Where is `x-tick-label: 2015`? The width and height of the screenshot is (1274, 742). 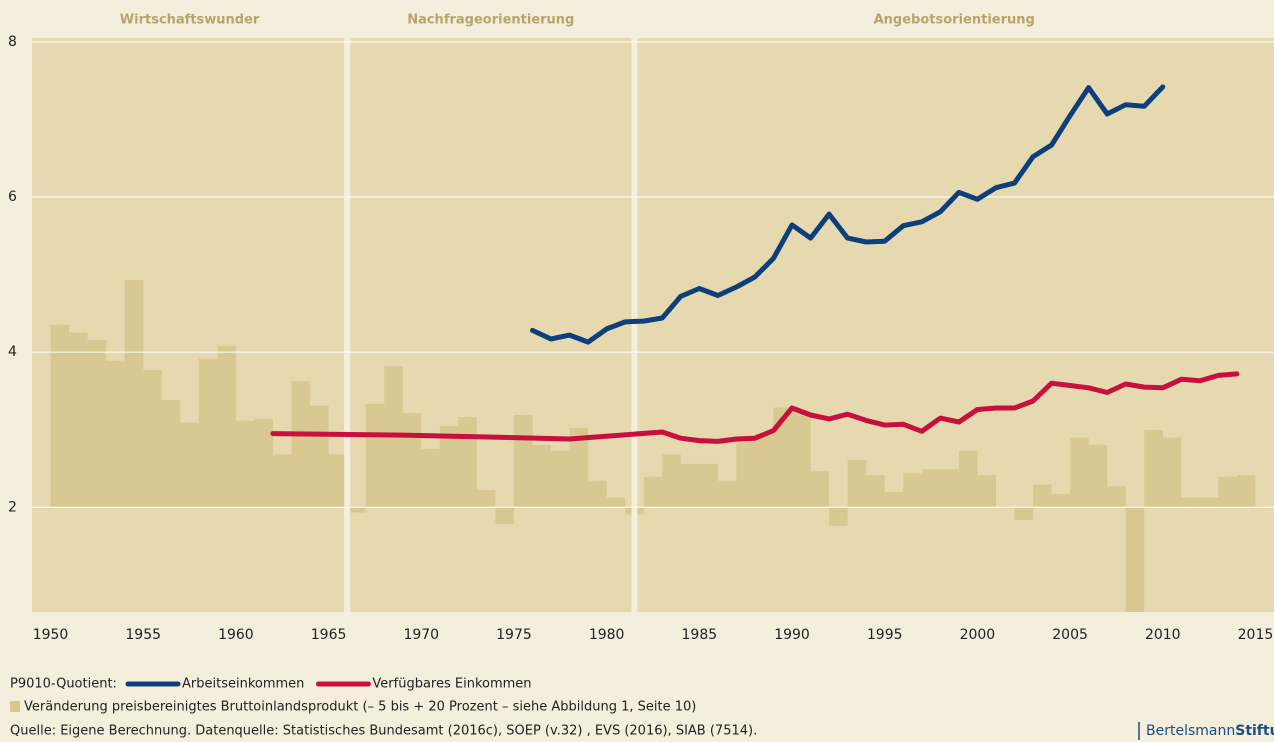 x-tick-label: 2015 is located at coordinates (1256, 635).